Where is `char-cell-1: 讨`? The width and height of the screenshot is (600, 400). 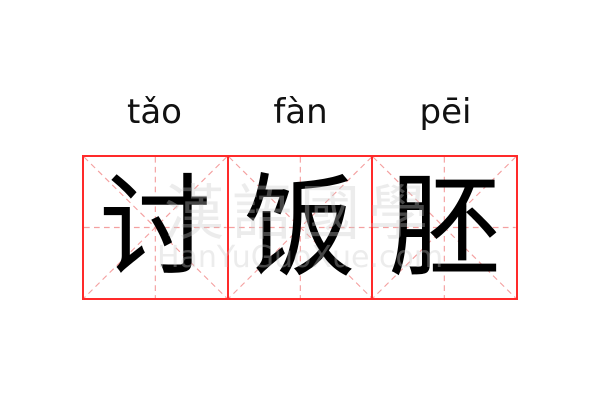
char-cell-1: 讨 is located at coordinates (156, 227).